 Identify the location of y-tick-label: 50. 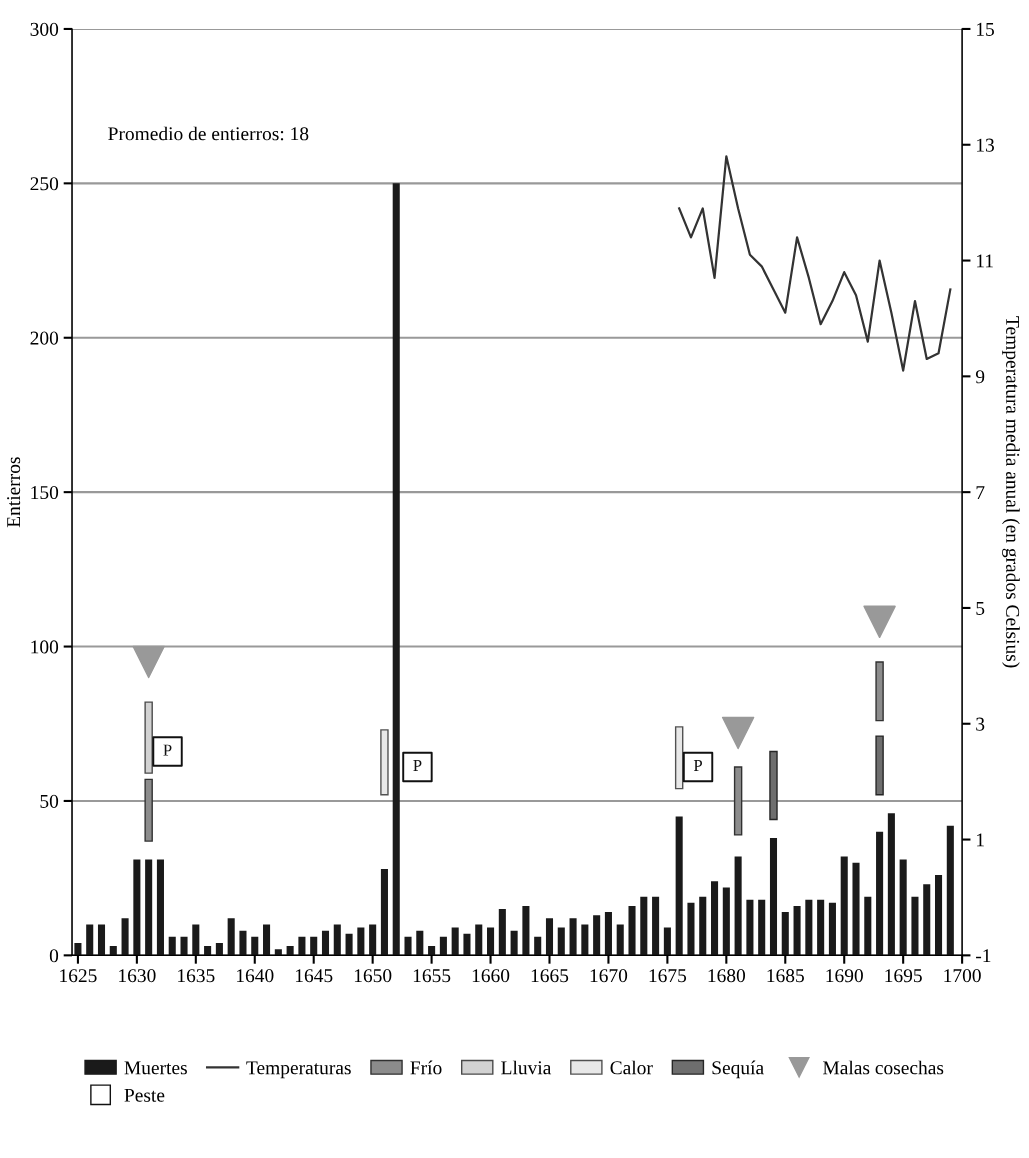
(49, 801).